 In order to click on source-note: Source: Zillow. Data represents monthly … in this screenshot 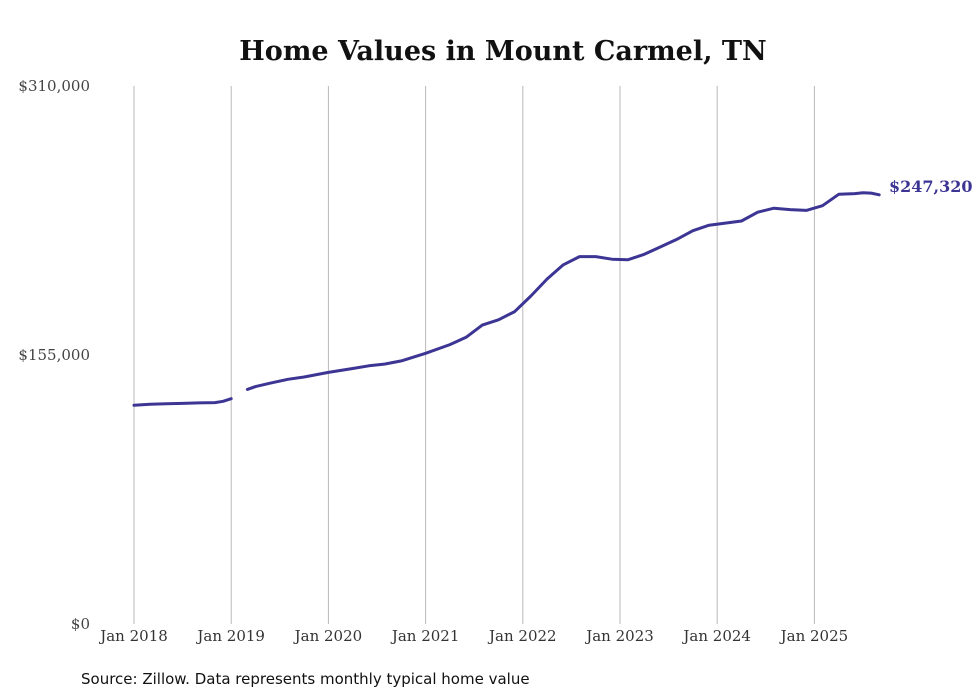, I will do `click(305, 679)`.